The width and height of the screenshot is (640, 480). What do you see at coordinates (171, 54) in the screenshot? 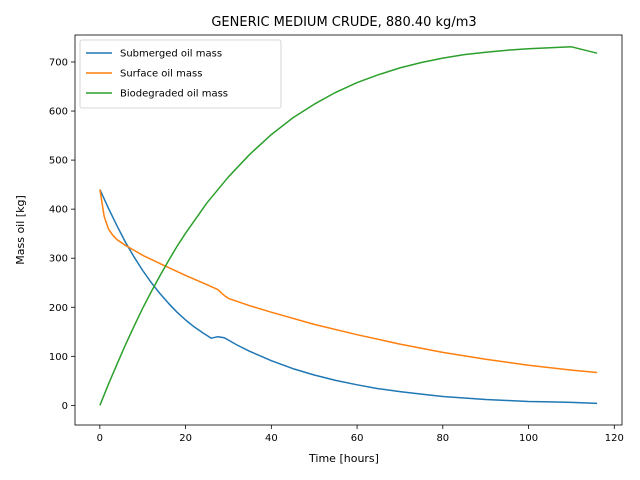
I see `legend-label-1: Submerged oil mass` at bounding box center [171, 54].